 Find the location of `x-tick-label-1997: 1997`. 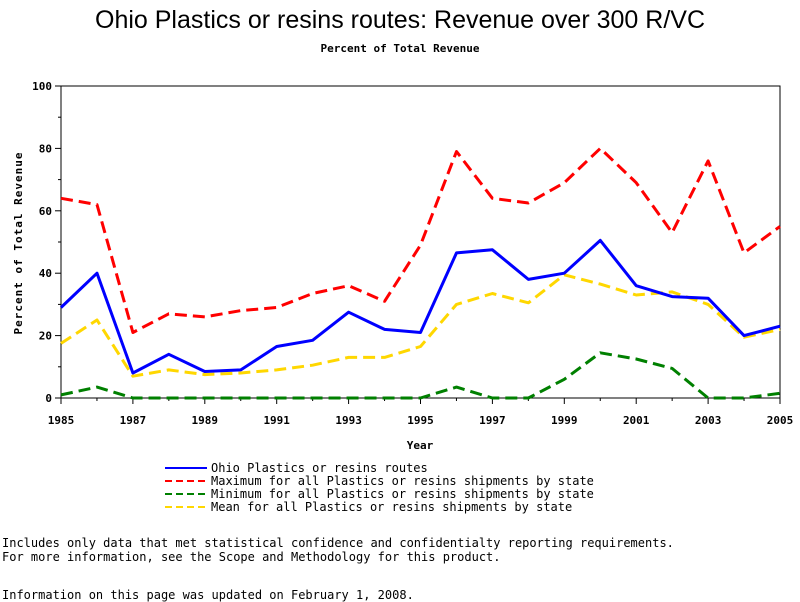

x-tick-label-1997: 1997 is located at coordinates (492, 420).